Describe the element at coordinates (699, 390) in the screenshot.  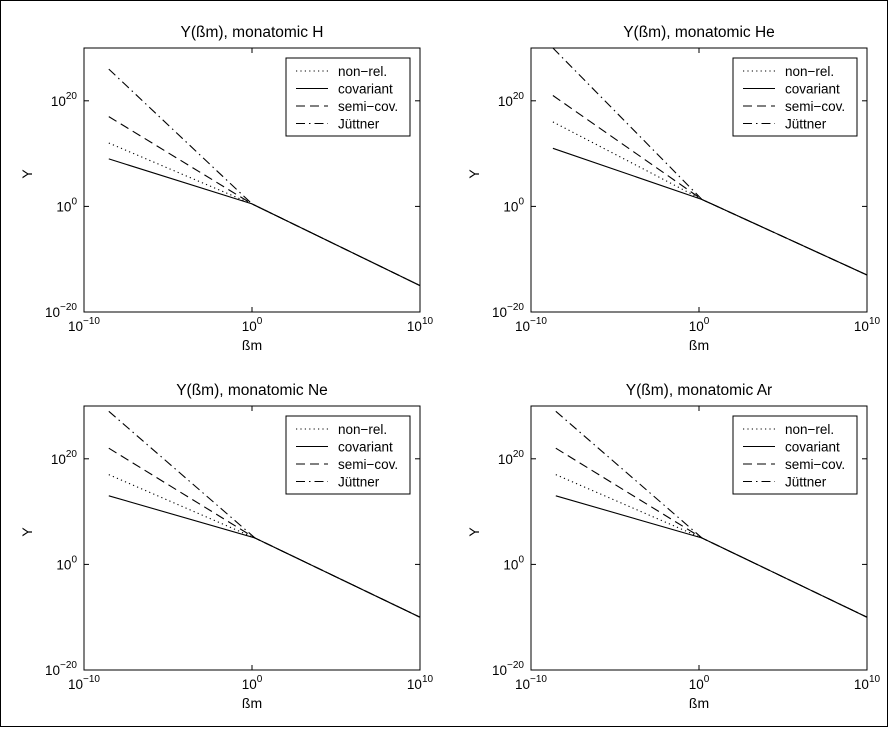
I see `chart-title: Y(ßm), monatomic Ar` at that location.